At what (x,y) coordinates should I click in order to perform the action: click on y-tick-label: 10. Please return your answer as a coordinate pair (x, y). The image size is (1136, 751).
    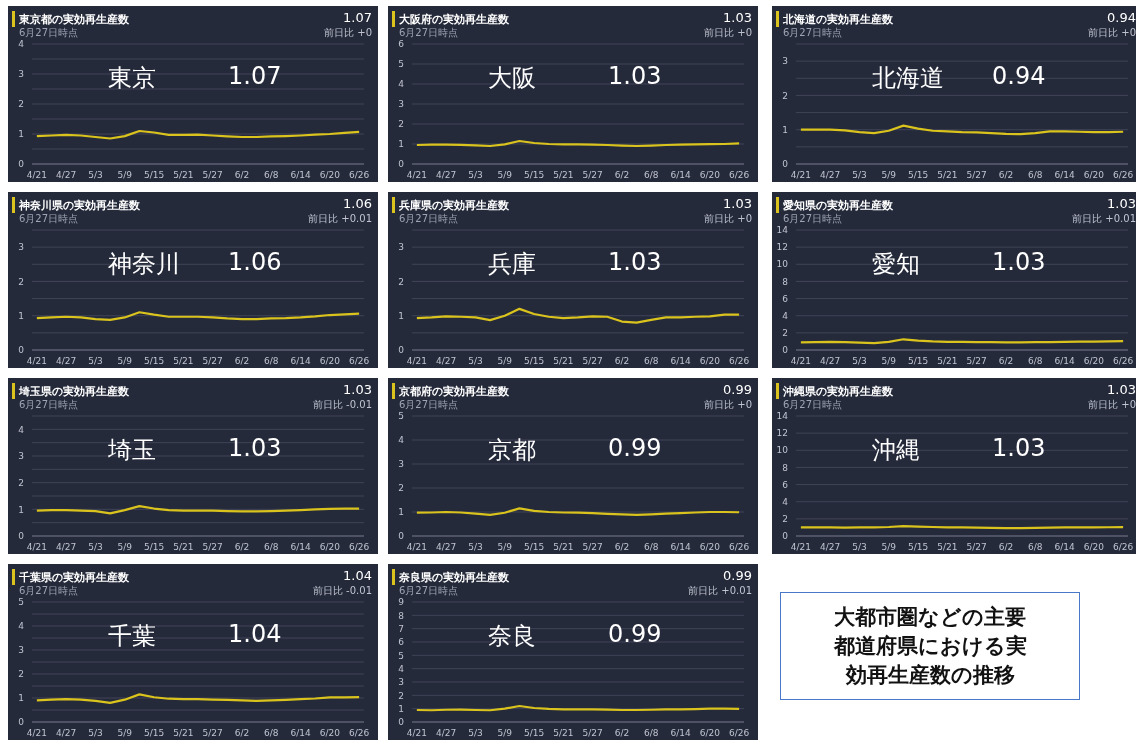
    Looking at the image, I should click on (782, 450).